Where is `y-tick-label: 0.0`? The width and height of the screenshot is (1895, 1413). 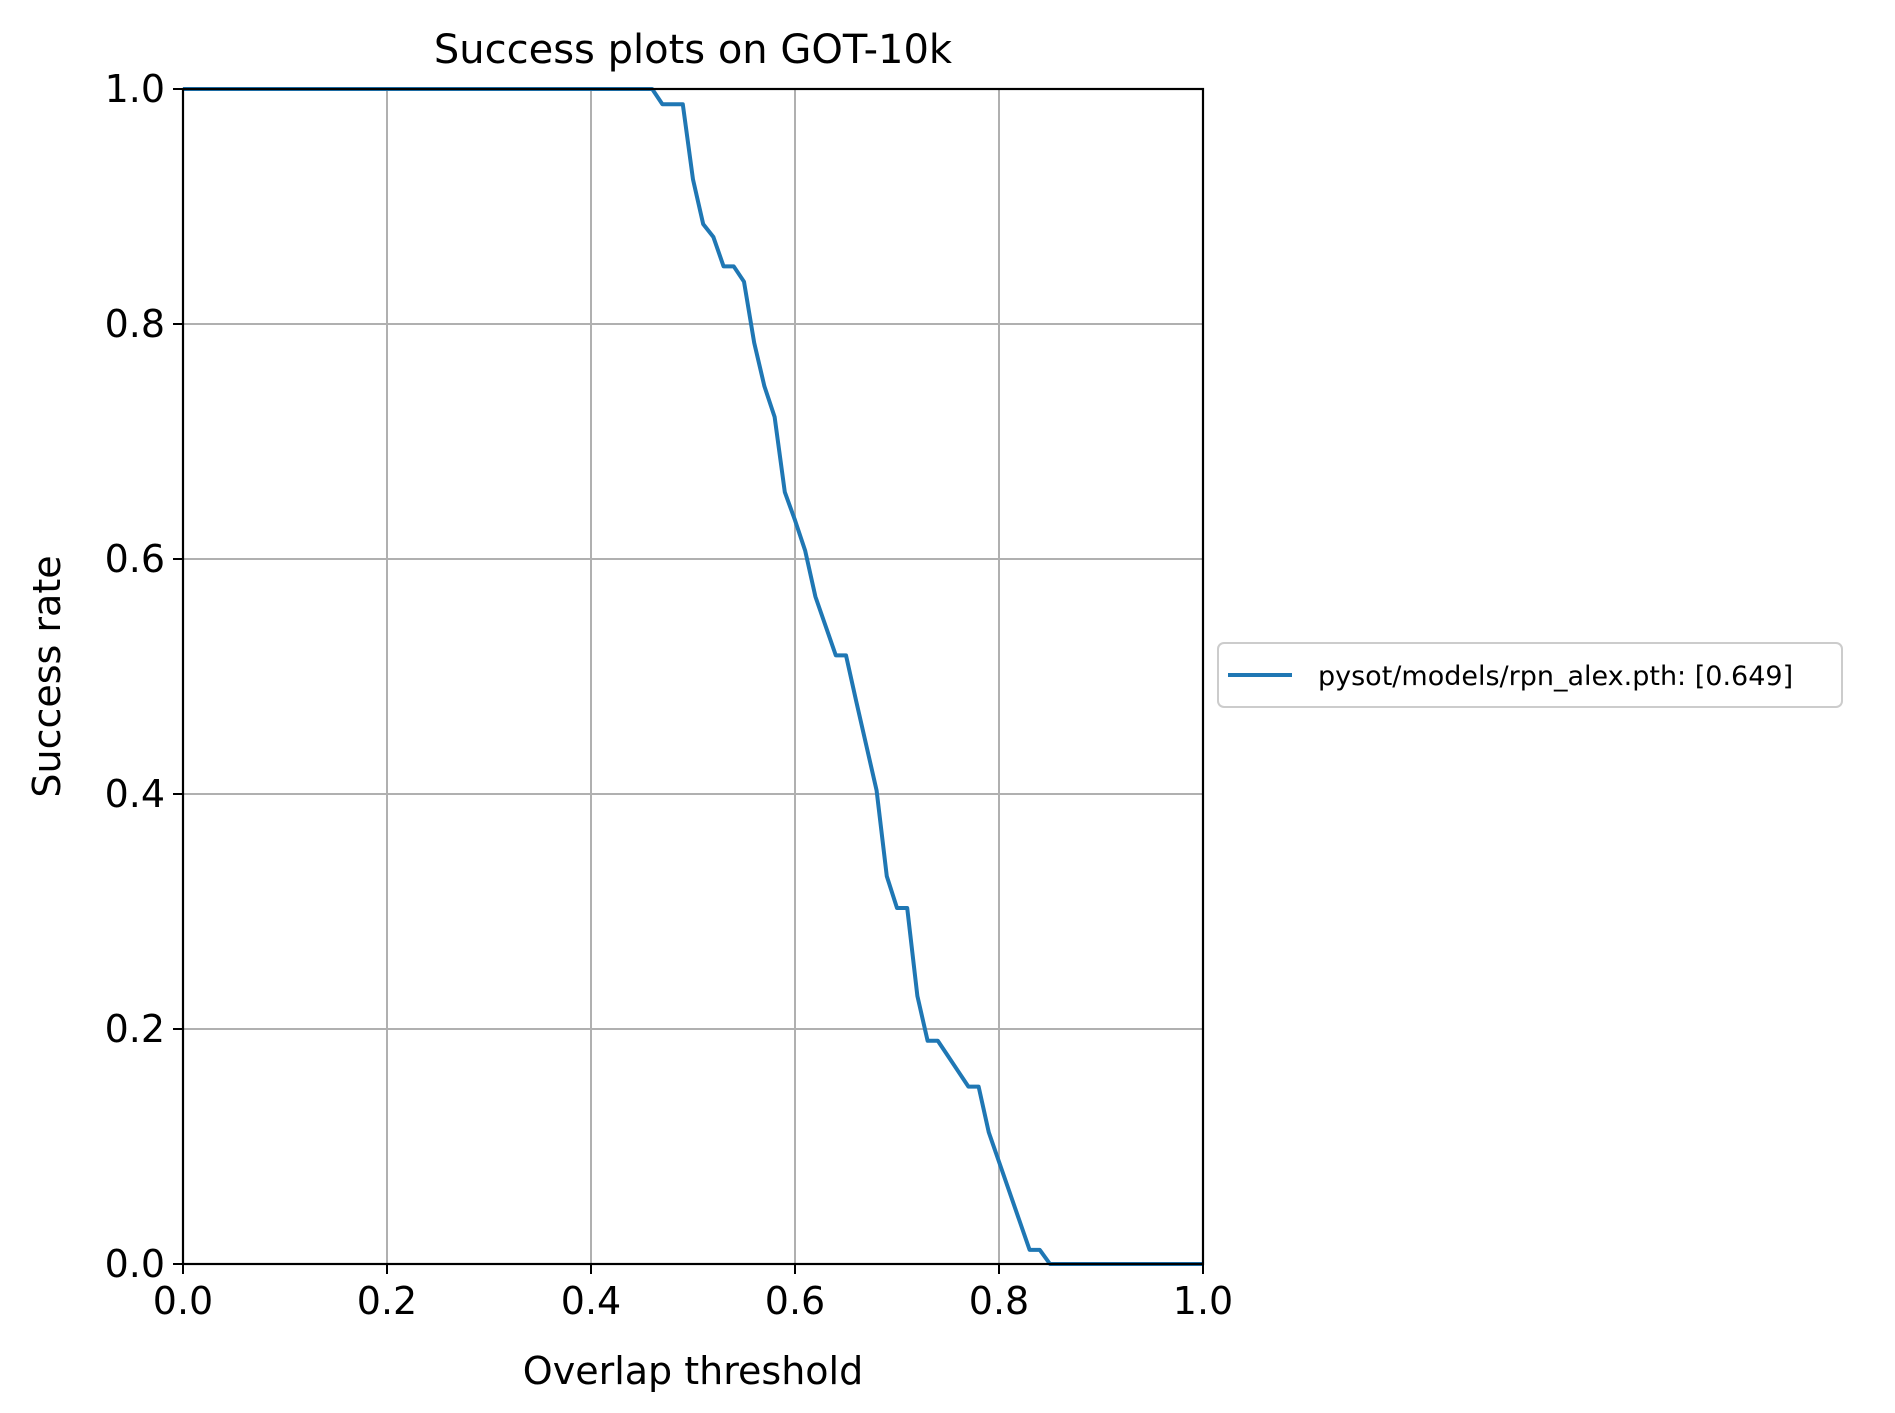
y-tick-label: 0.0 is located at coordinates (135, 1264).